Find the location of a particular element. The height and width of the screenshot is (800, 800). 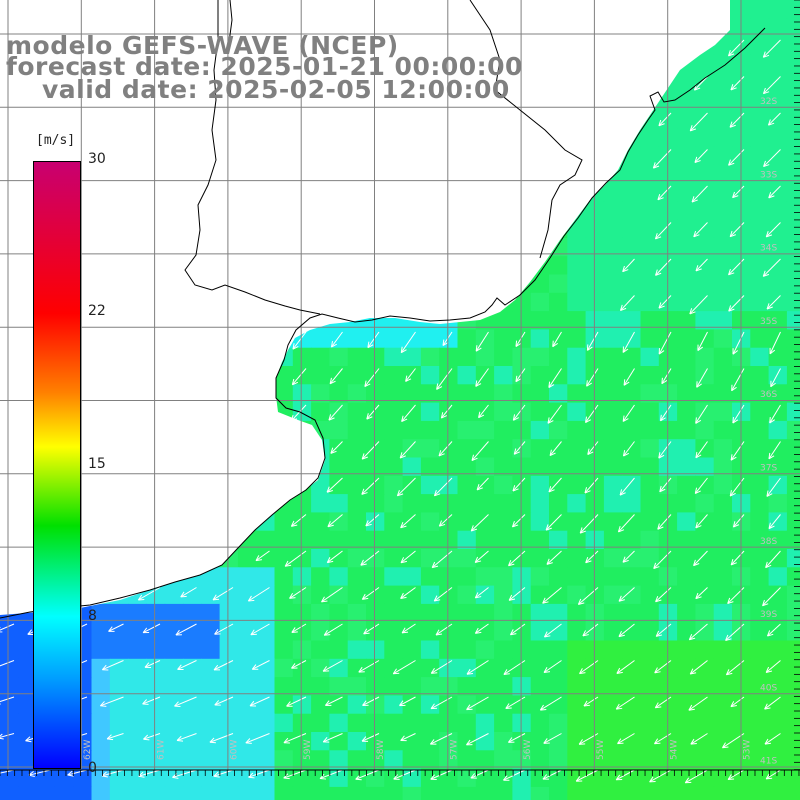

lon-label: 62W is located at coordinates (88, 750).